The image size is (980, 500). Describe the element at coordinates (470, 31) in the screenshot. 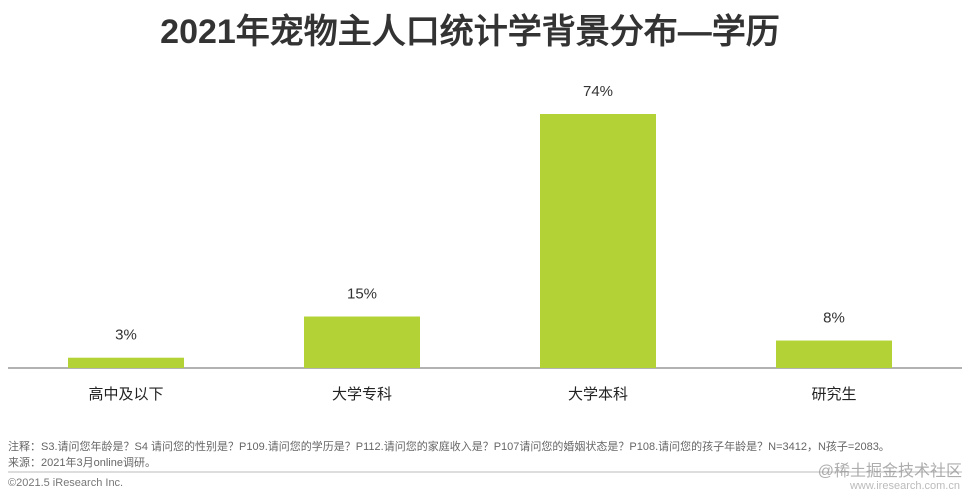

I see `chart-title: 2021年宠物主人口统计学背景分布—学历` at that location.